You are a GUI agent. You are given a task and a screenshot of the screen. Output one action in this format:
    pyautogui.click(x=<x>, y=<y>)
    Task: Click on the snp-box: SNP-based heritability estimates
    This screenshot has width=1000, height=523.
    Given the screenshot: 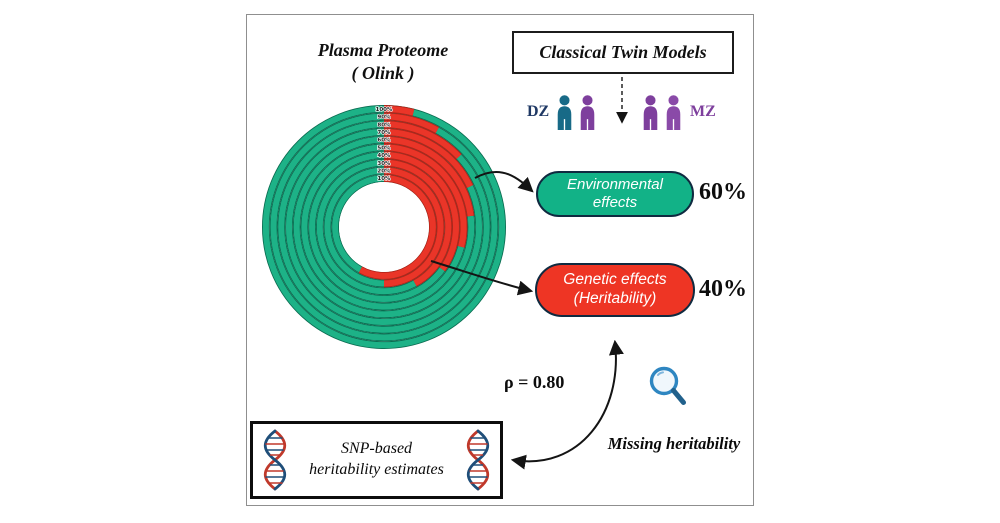 What is the action you would take?
    pyautogui.click(x=376, y=460)
    